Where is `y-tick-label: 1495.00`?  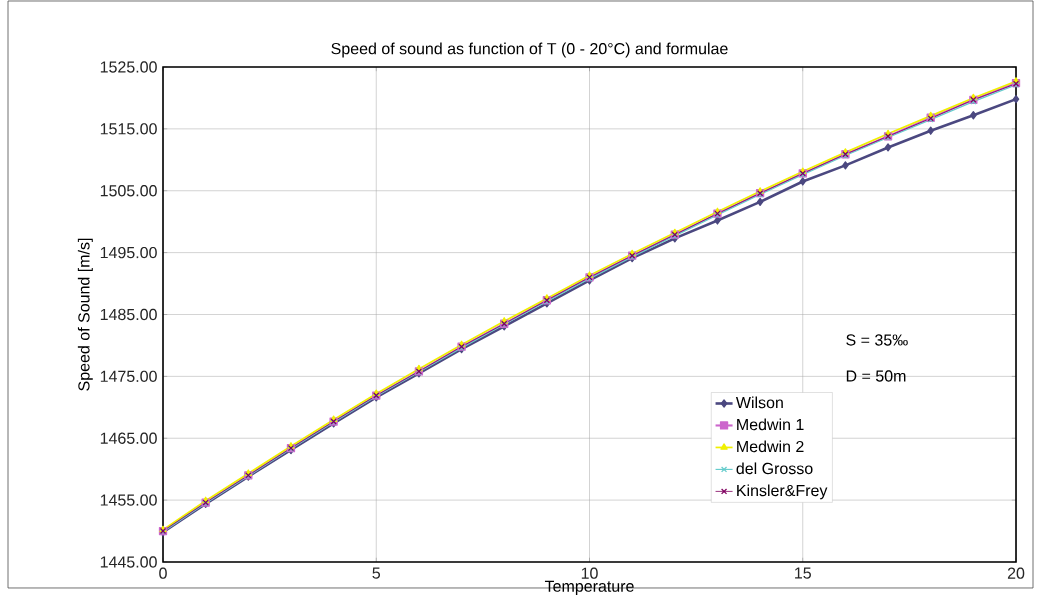 y-tick-label: 1495.00 is located at coordinates (128, 252).